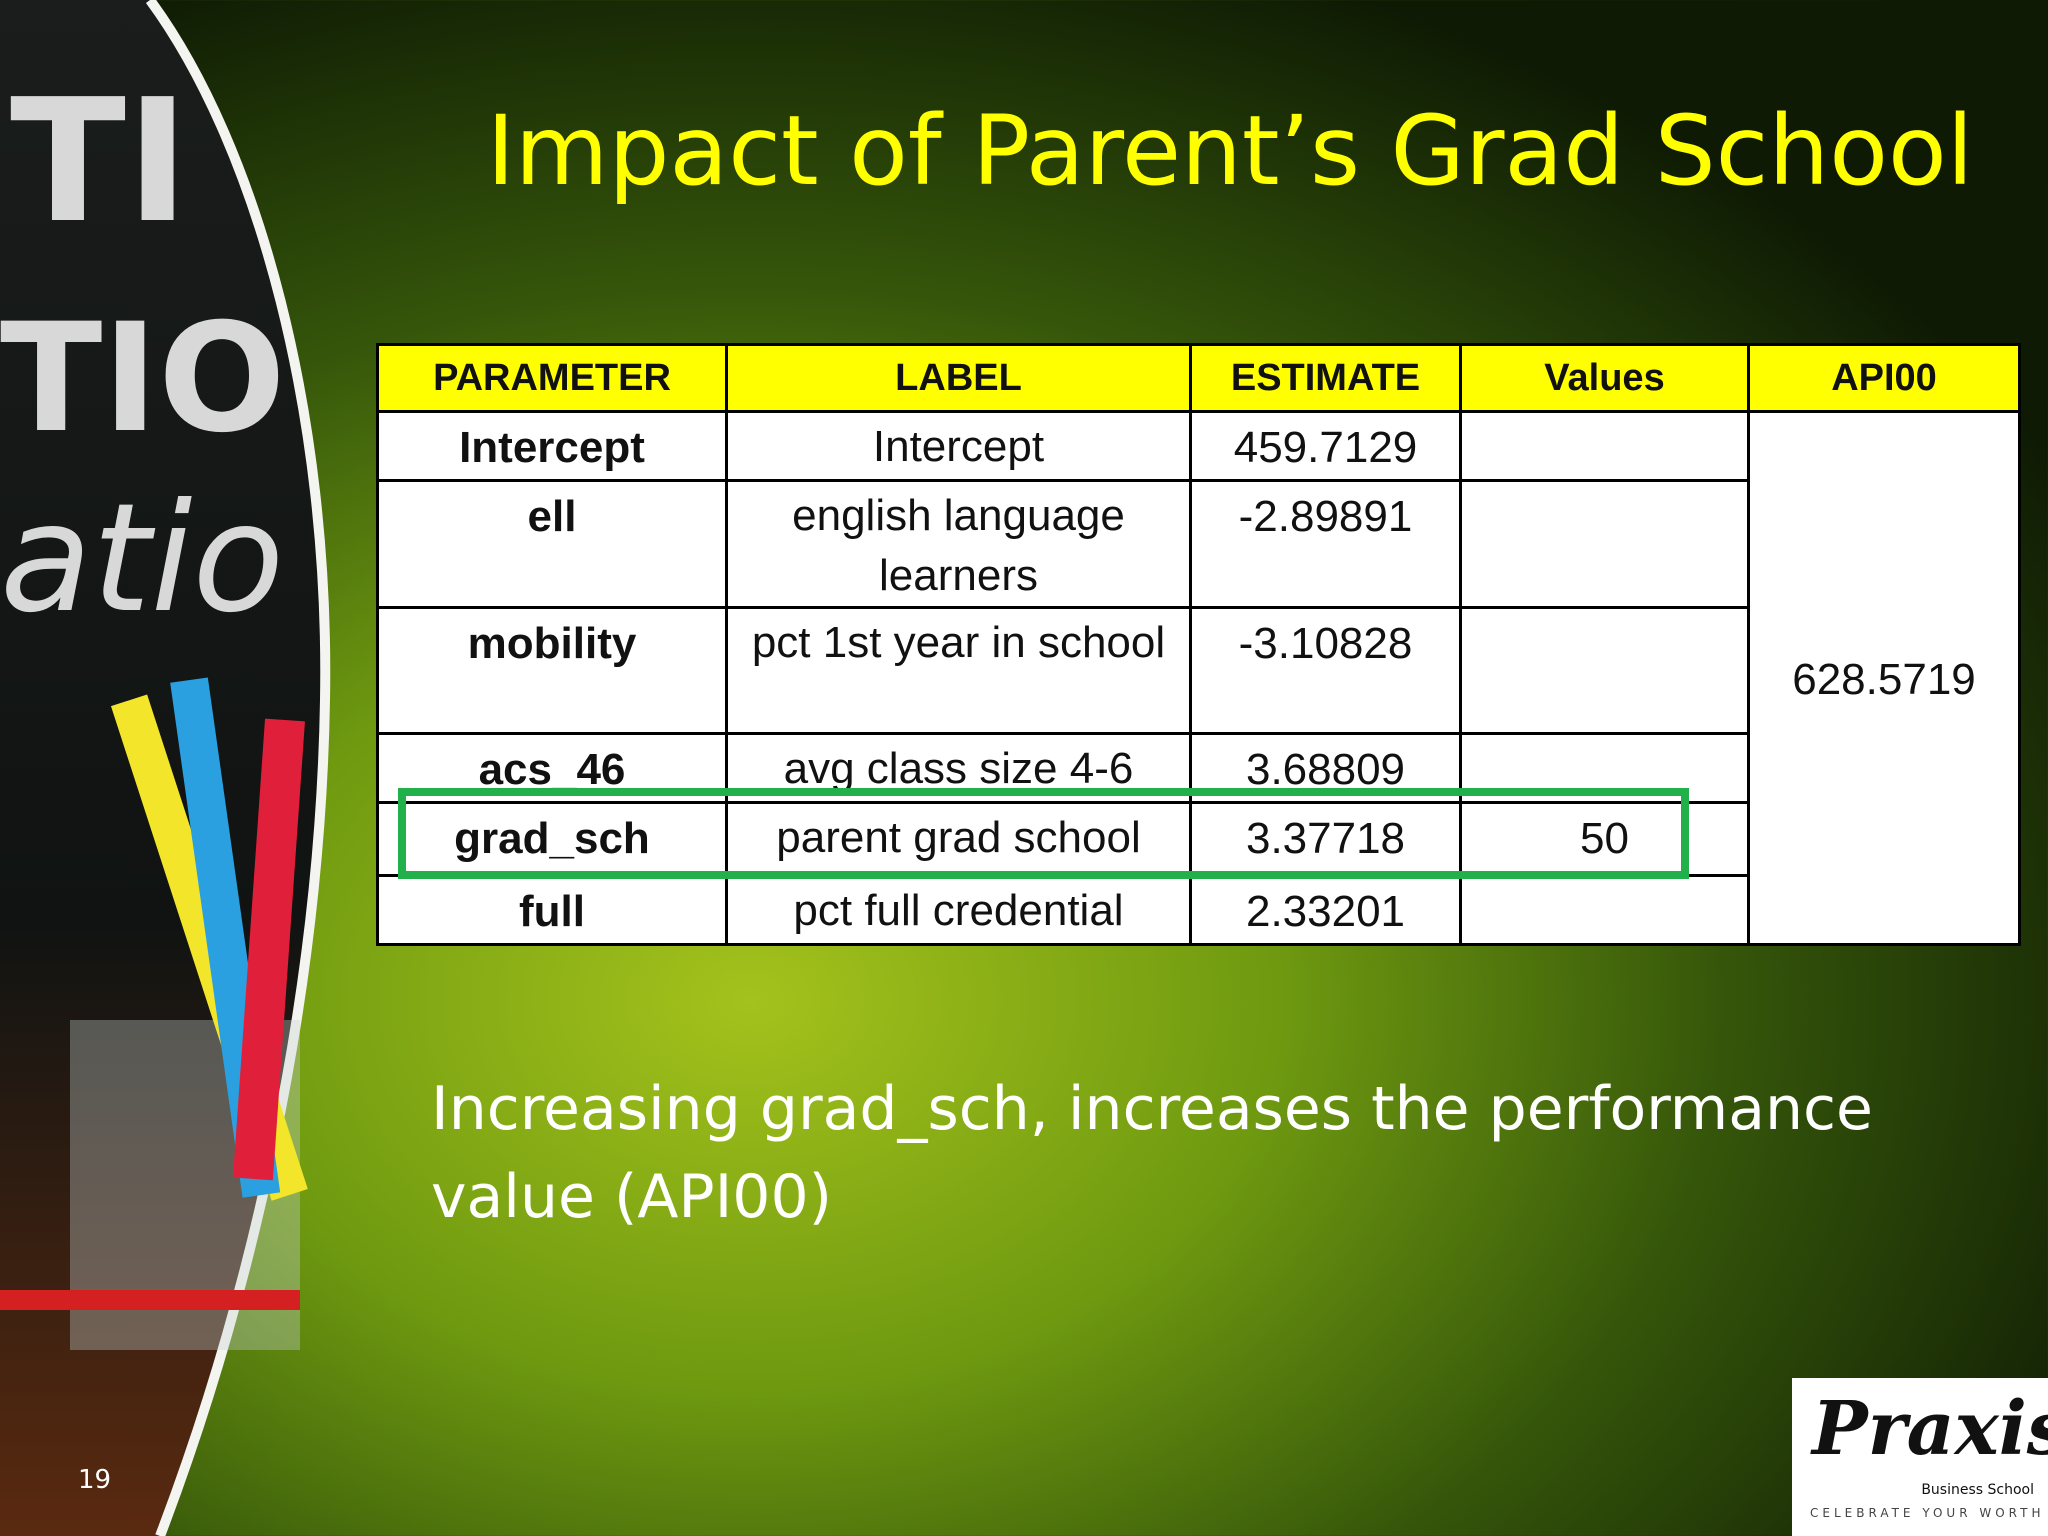 The image size is (2048, 1536). What do you see at coordinates (143, 379) in the screenshot?
I see `chalk: TIO` at bounding box center [143, 379].